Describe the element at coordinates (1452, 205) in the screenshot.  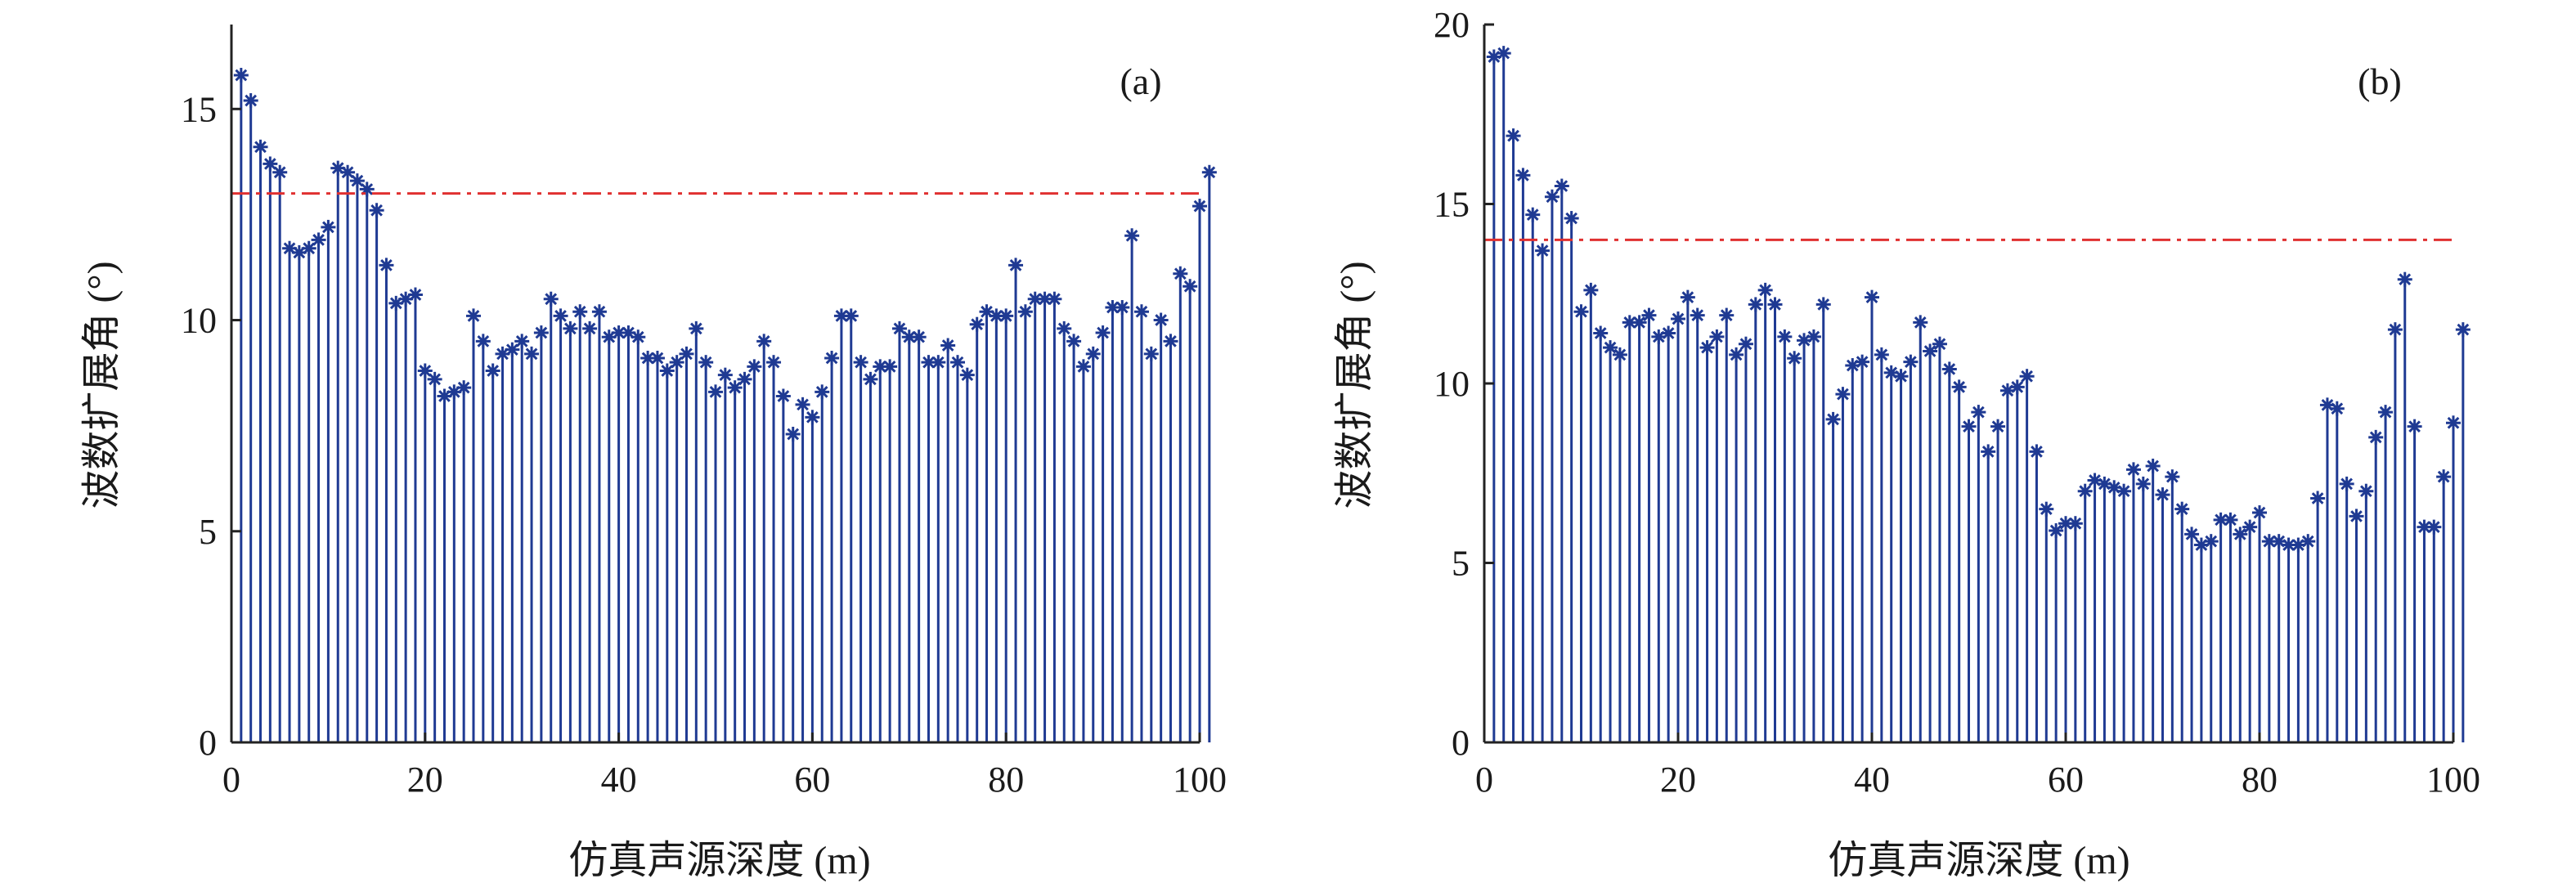
I see `y-tick-label-b-3: 15` at that location.